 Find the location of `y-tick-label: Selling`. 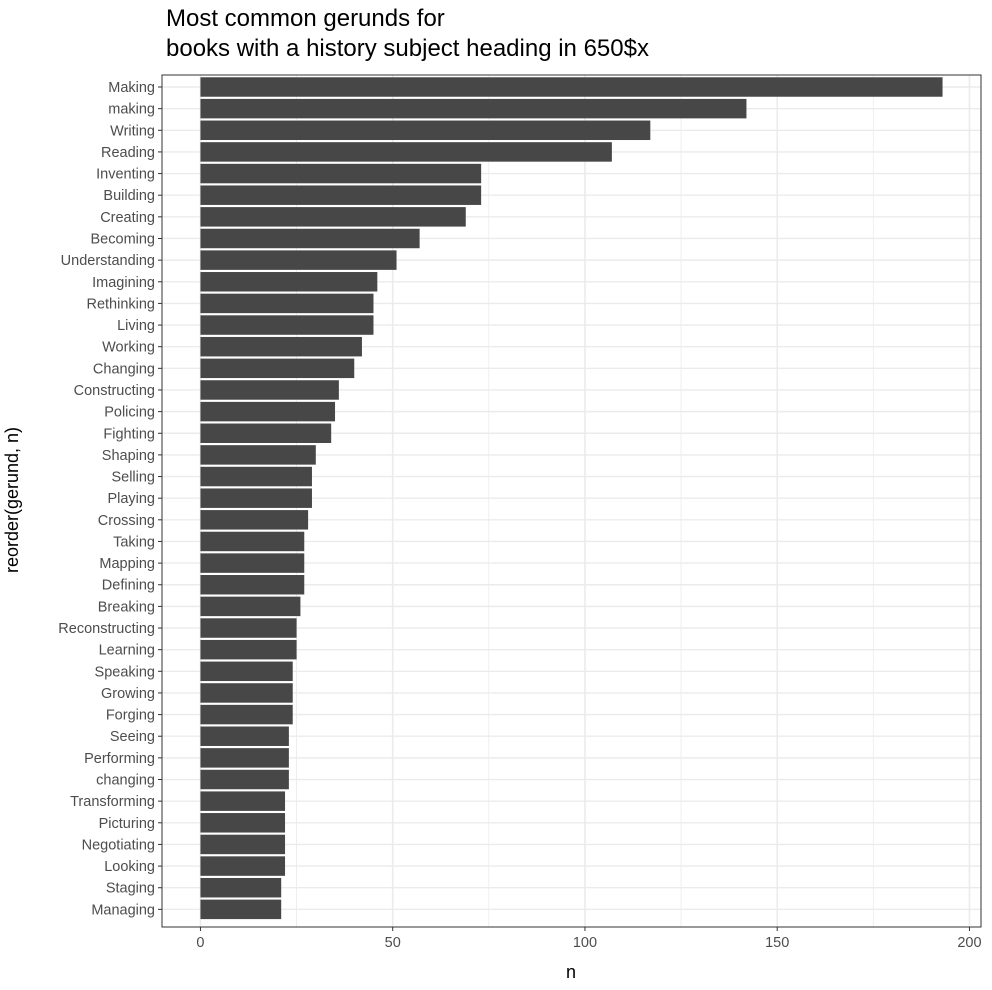

y-tick-label: Selling is located at coordinates (133, 478).